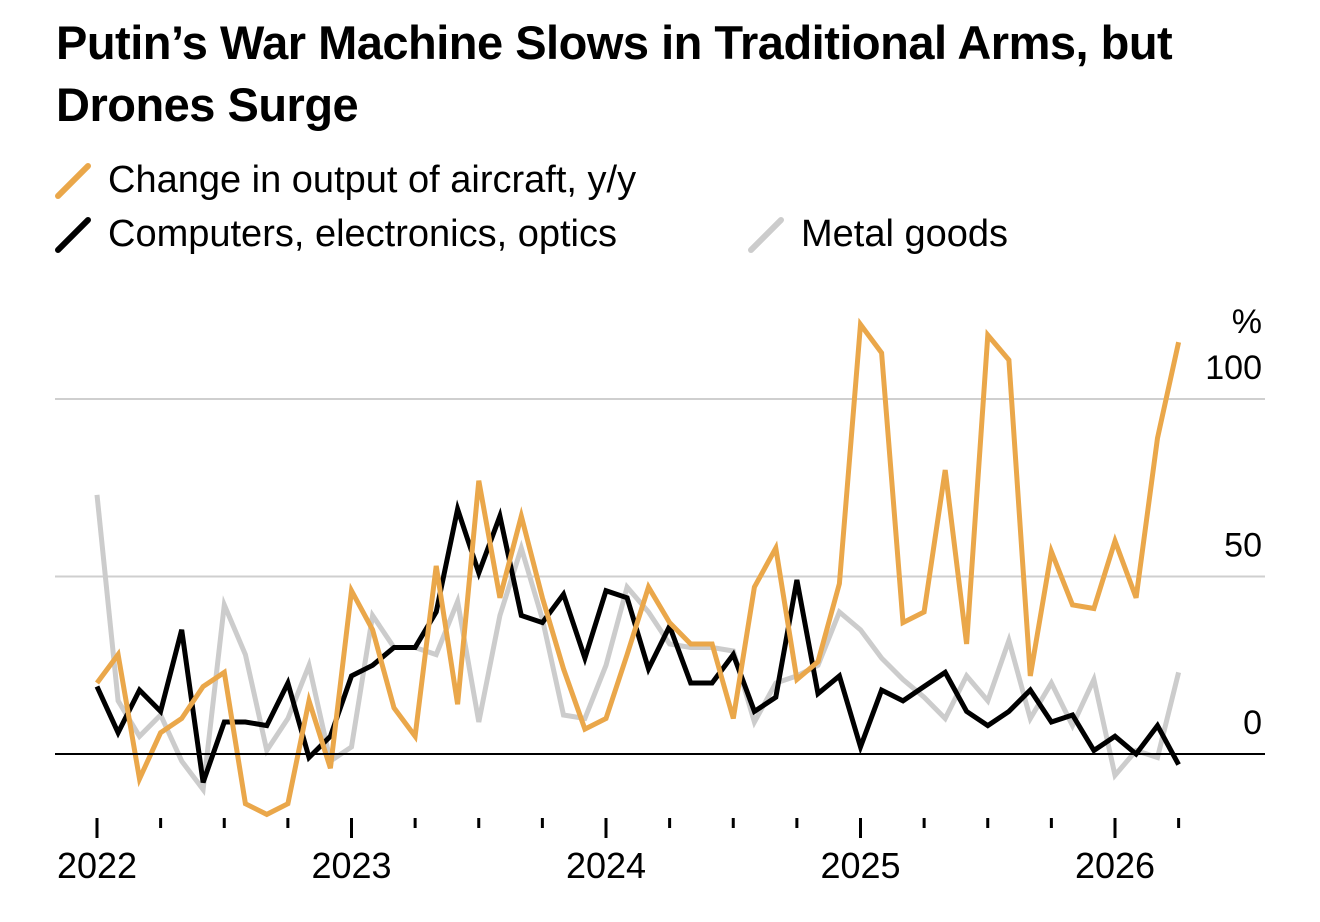  What do you see at coordinates (73, 235) in the screenshot?
I see `legend-swatch-computers` at bounding box center [73, 235].